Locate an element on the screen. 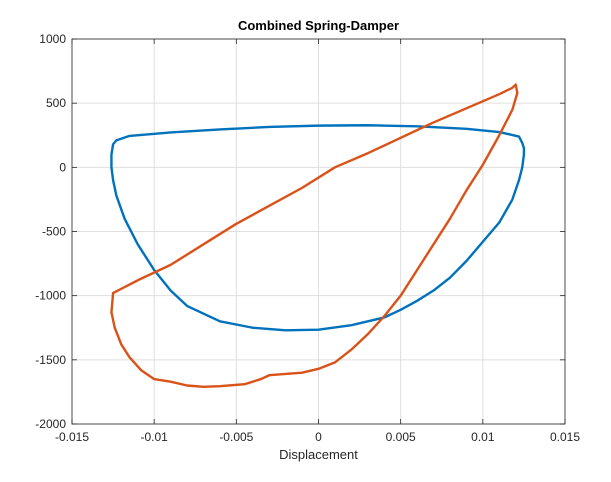 This screenshot has width=611, height=482. x-tick-label: 0.015 is located at coordinates (565, 437).